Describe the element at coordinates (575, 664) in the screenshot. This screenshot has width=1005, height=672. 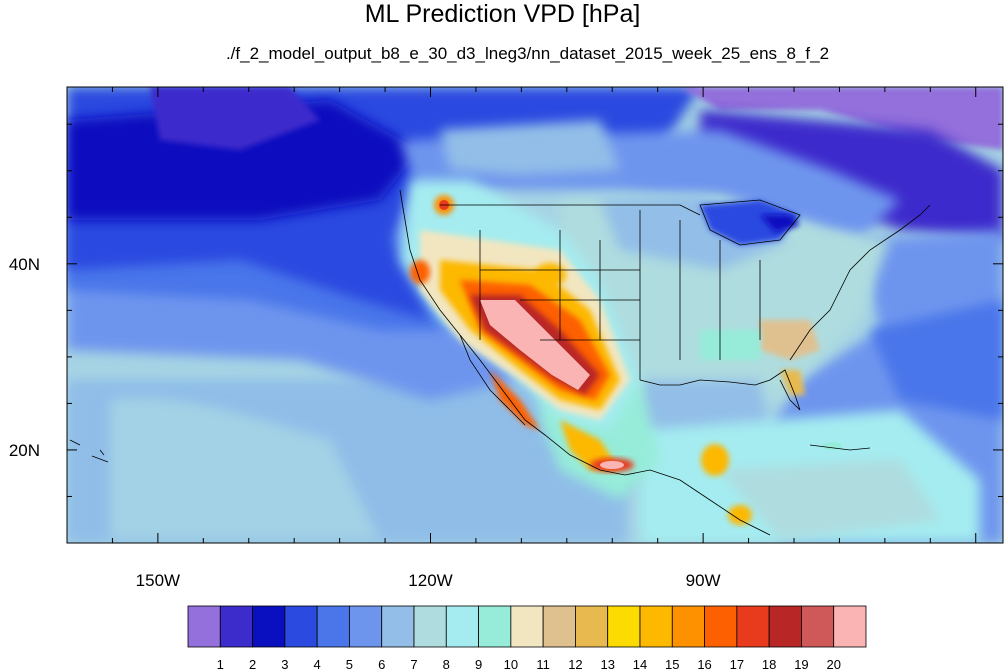
I see `colorbar-label: 12` at that location.